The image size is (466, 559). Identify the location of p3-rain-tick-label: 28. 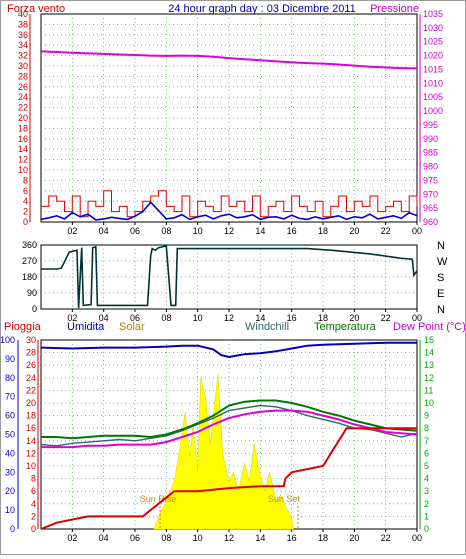
(31, 353).